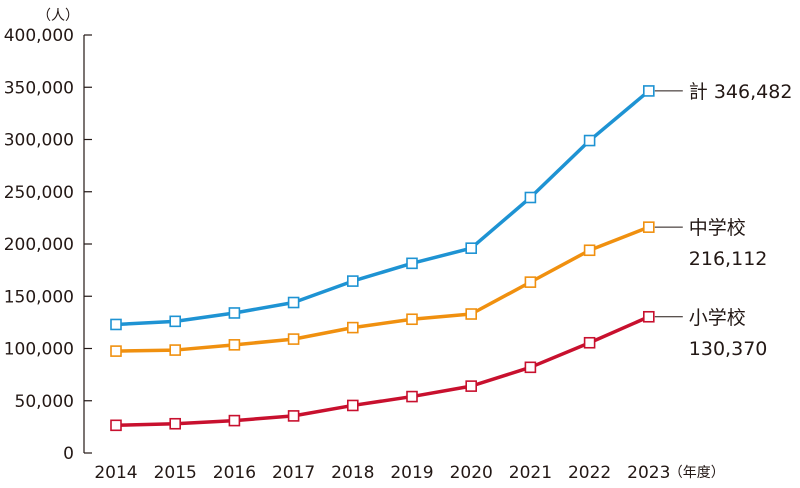 The width and height of the screenshot is (800, 488). What do you see at coordinates (39, 193) in the screenshot?
I see `y-tick-label: 250,000` at bounding box center [39, 193].